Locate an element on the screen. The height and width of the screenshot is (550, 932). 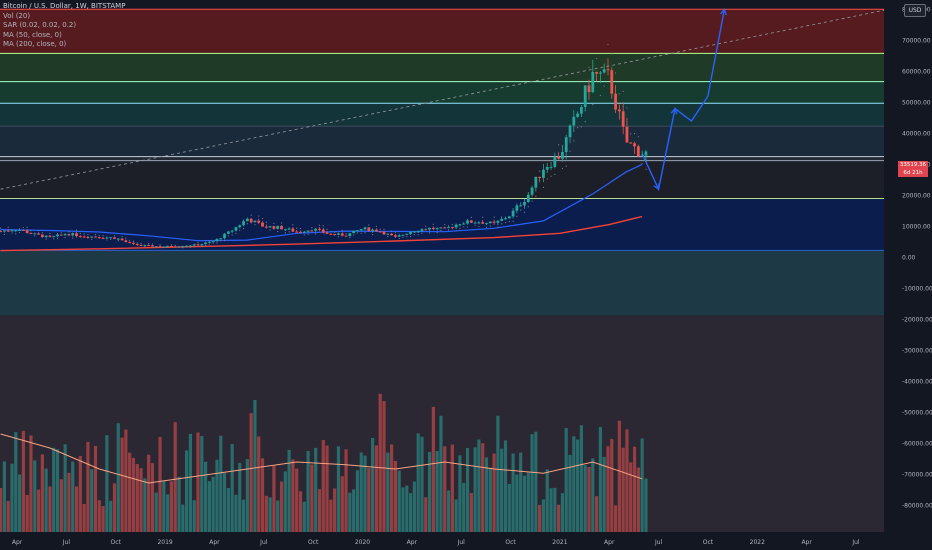
x-tick-label: Jul is located at coordinates (855, 542).